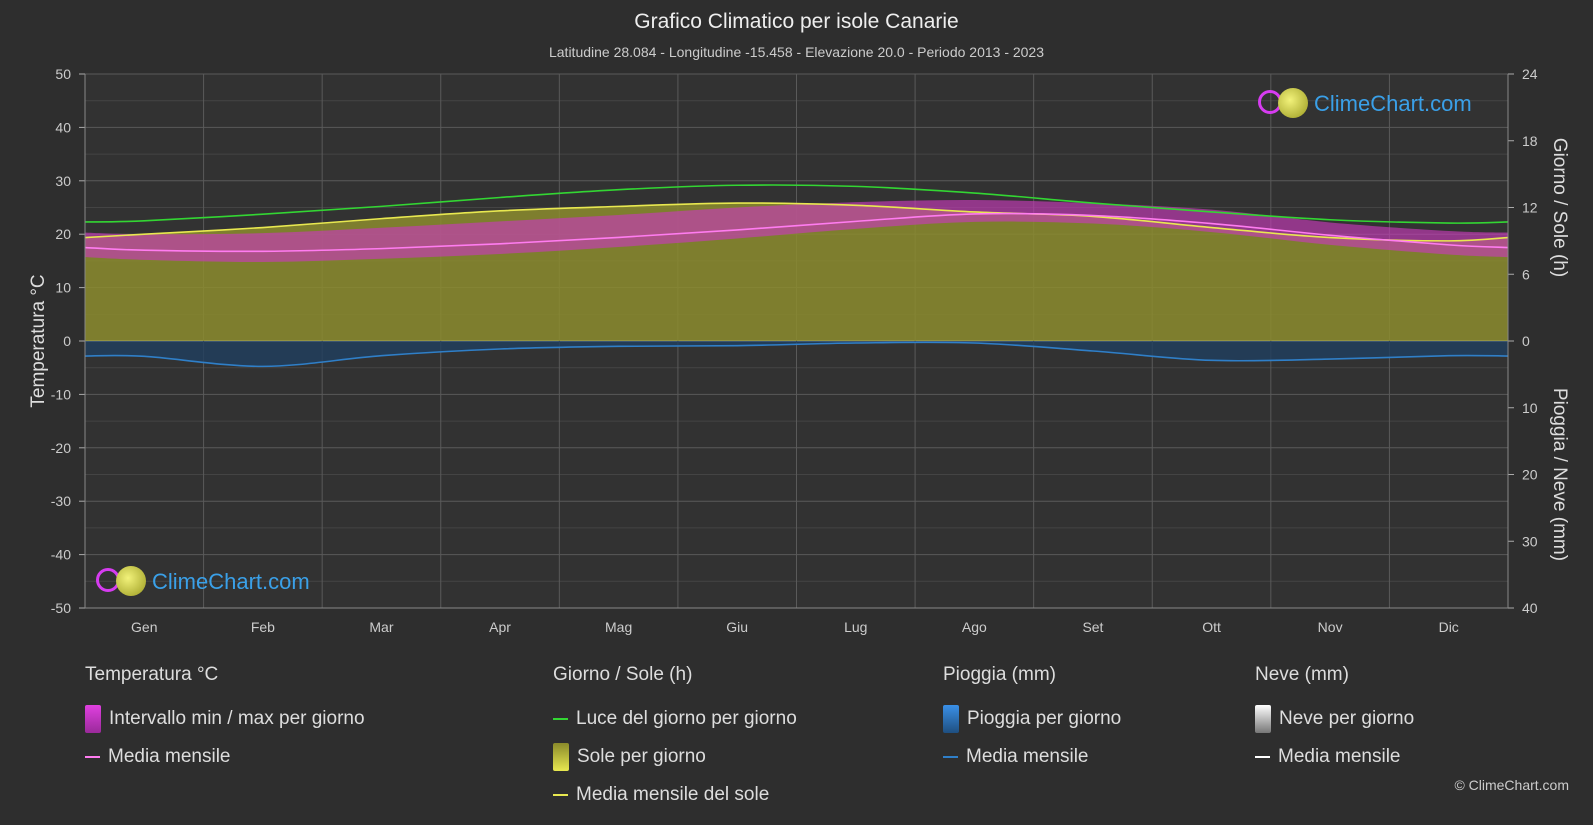 This screenshot has height=825, width=1593. Describe the element at coordinates (63, 288) in the screenshot. I see `y-left-tick-label: 10` at that location.